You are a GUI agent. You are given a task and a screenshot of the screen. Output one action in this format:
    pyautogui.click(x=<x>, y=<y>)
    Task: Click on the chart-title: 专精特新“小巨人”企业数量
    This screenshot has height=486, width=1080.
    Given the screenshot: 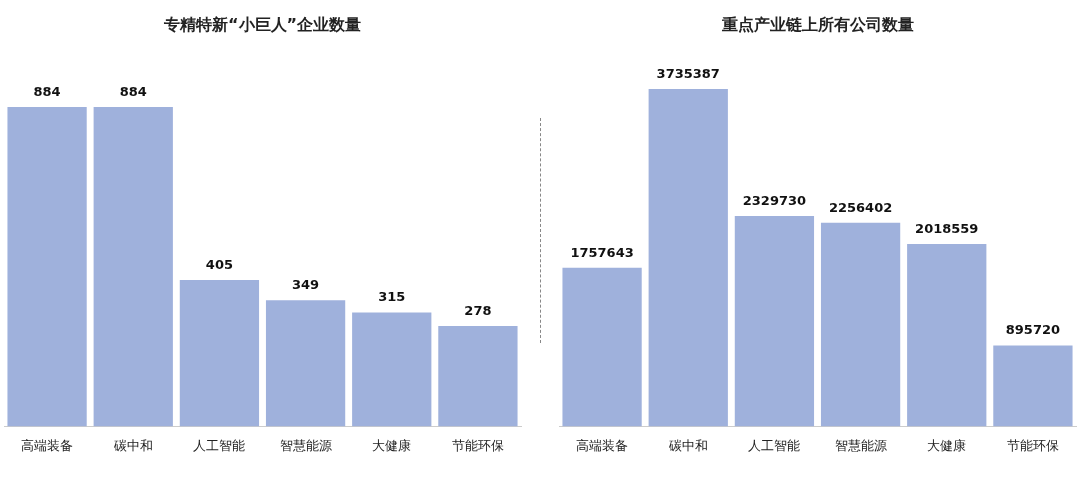 What is the action you would take?
    pyautogui.click(x=262, y=24)
    